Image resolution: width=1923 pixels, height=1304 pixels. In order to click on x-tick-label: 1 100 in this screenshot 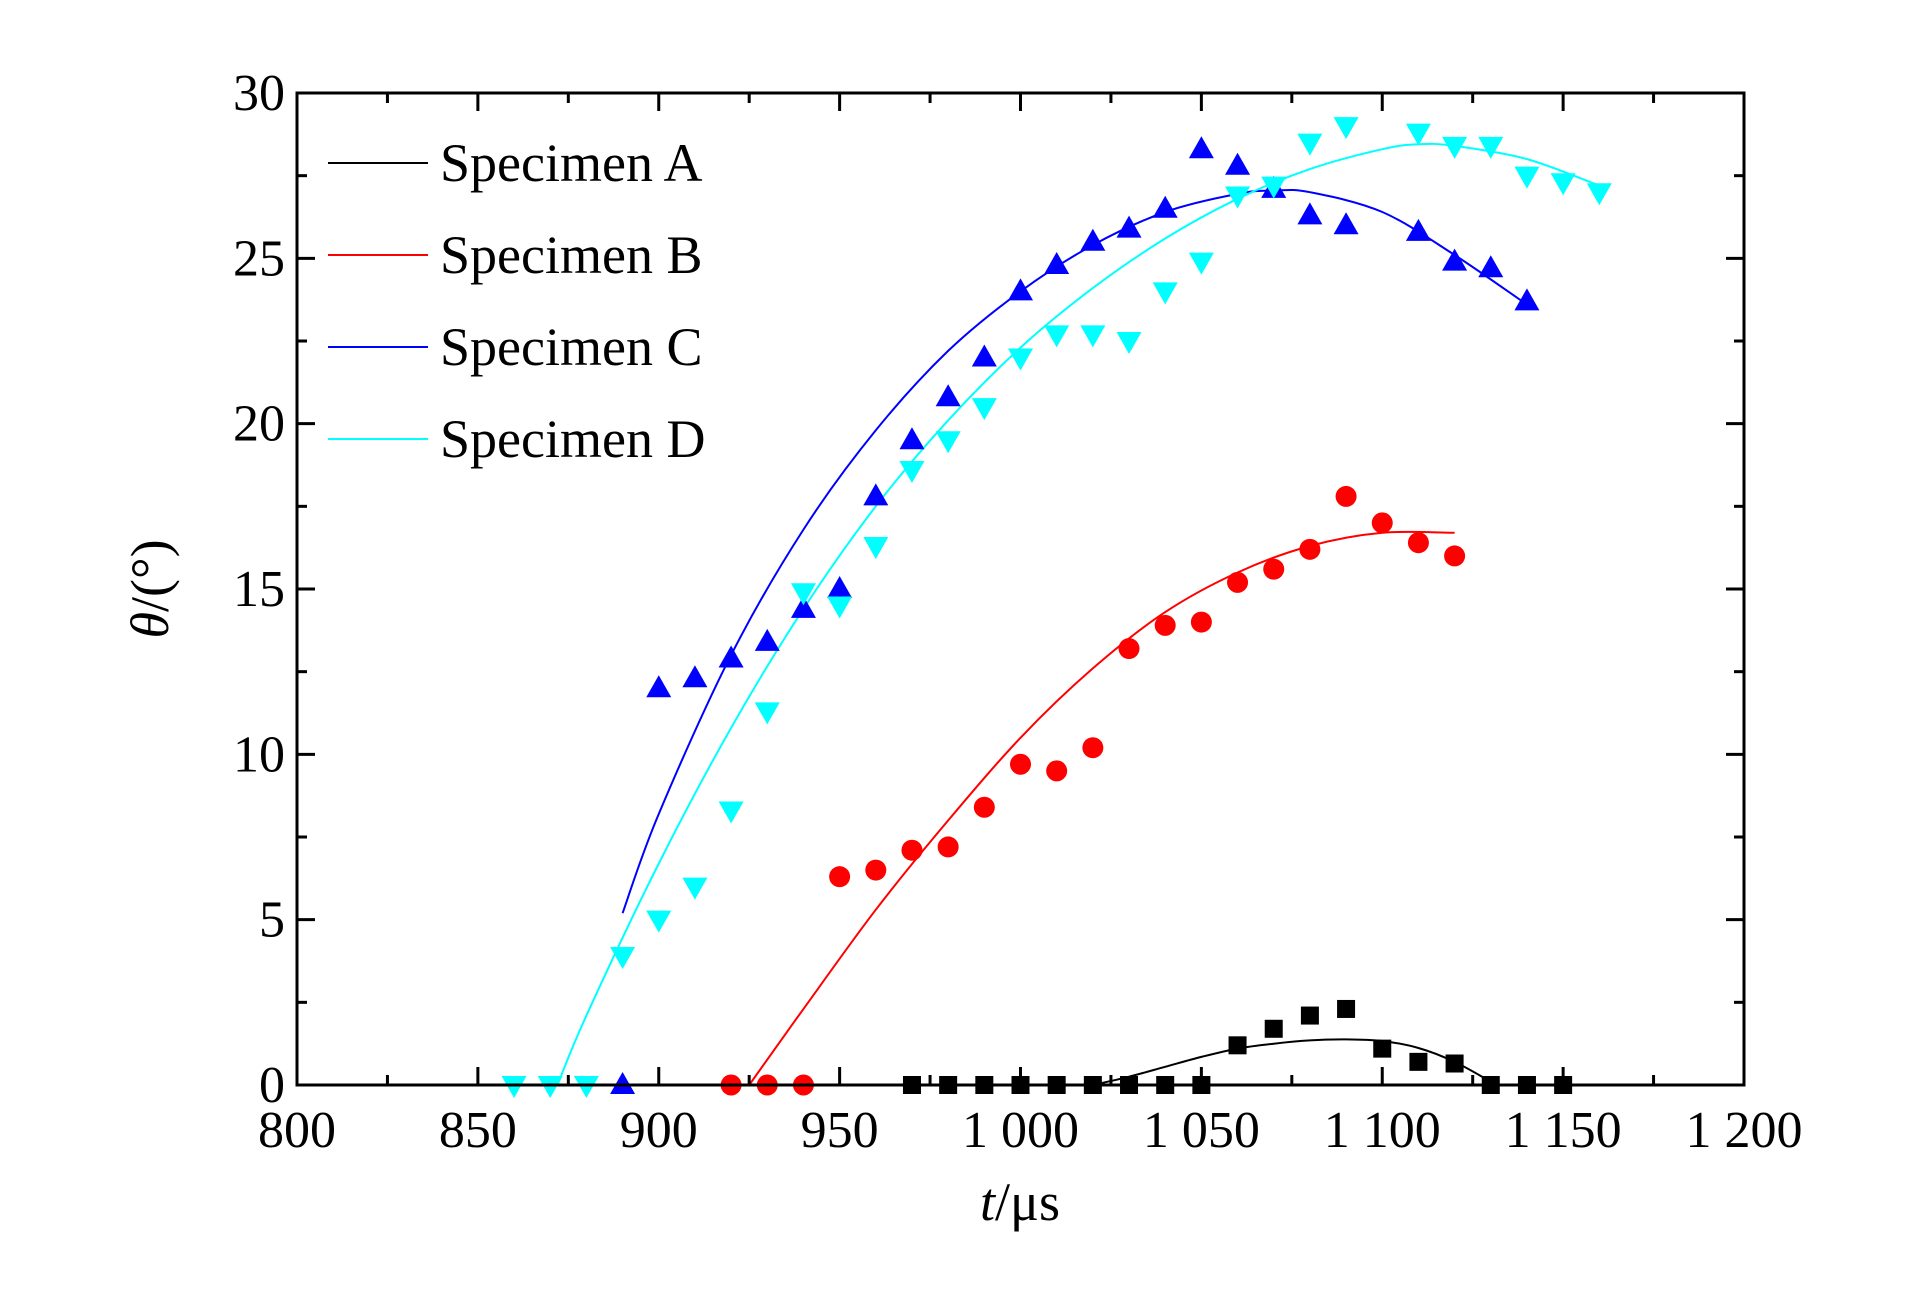, I will do `click(1382, 1130)`.